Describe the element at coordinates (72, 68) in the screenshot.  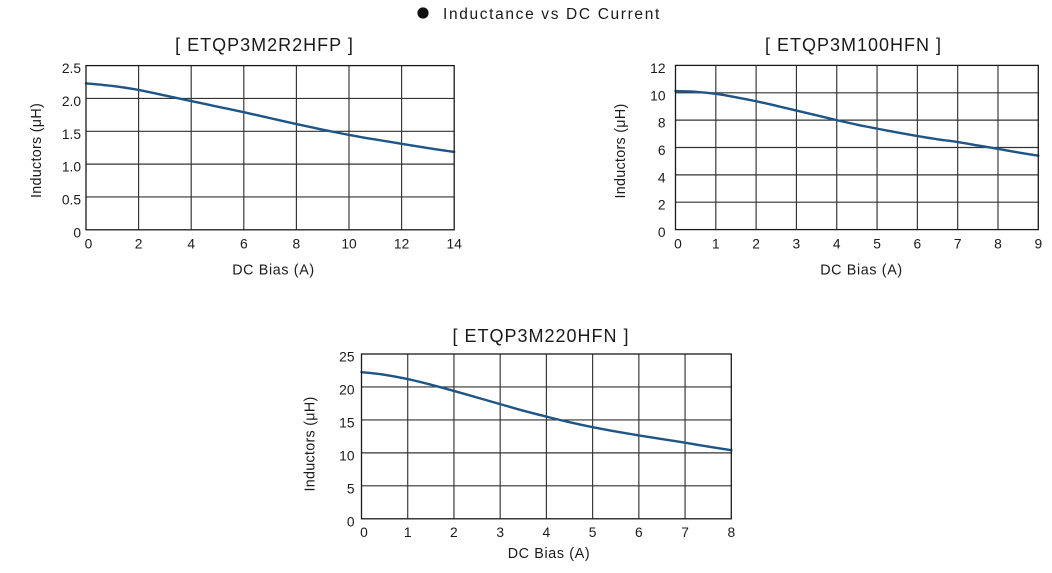
I see `svg-text: 2.5` at that location.